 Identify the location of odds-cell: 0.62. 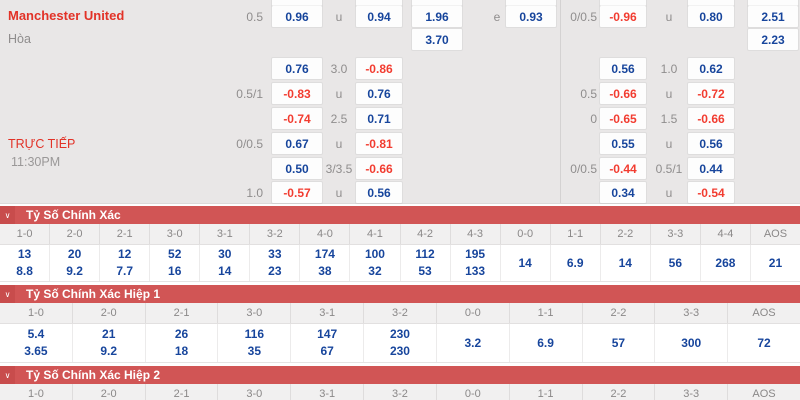
(711, 68).